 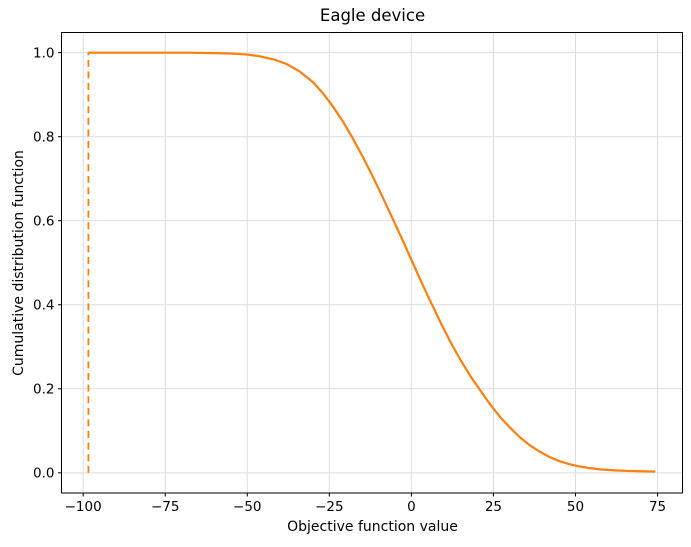 What do you see at coordinates (43, 222) in the screenshot?
I see `y-tick-label: 0.6` at bounding box center [43, 222].